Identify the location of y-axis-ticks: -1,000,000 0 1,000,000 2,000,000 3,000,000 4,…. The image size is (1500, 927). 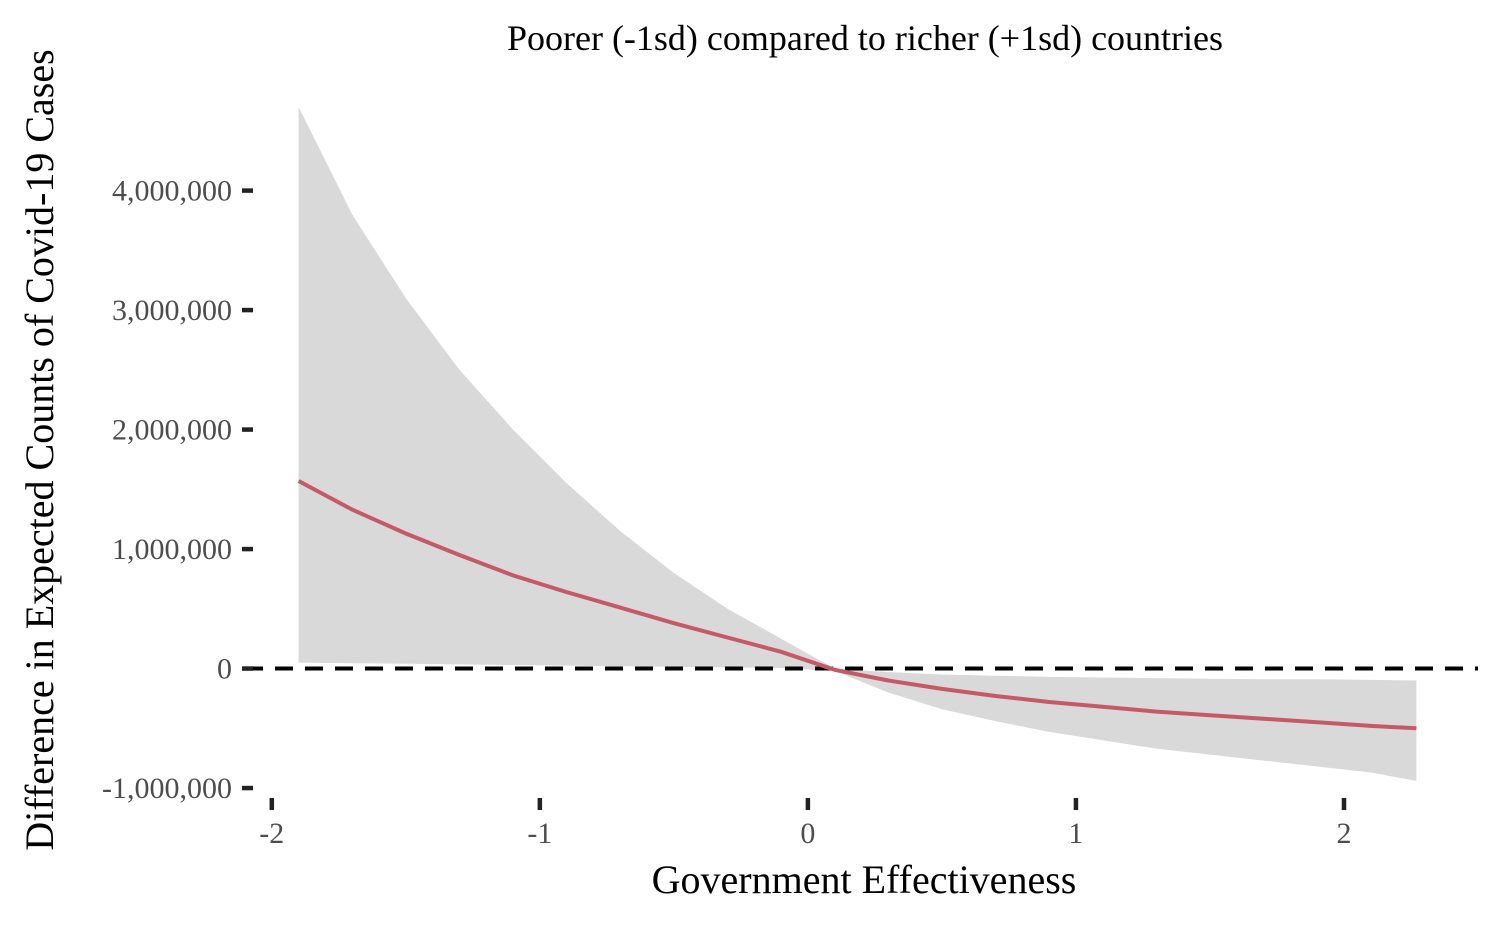
(177, 490).